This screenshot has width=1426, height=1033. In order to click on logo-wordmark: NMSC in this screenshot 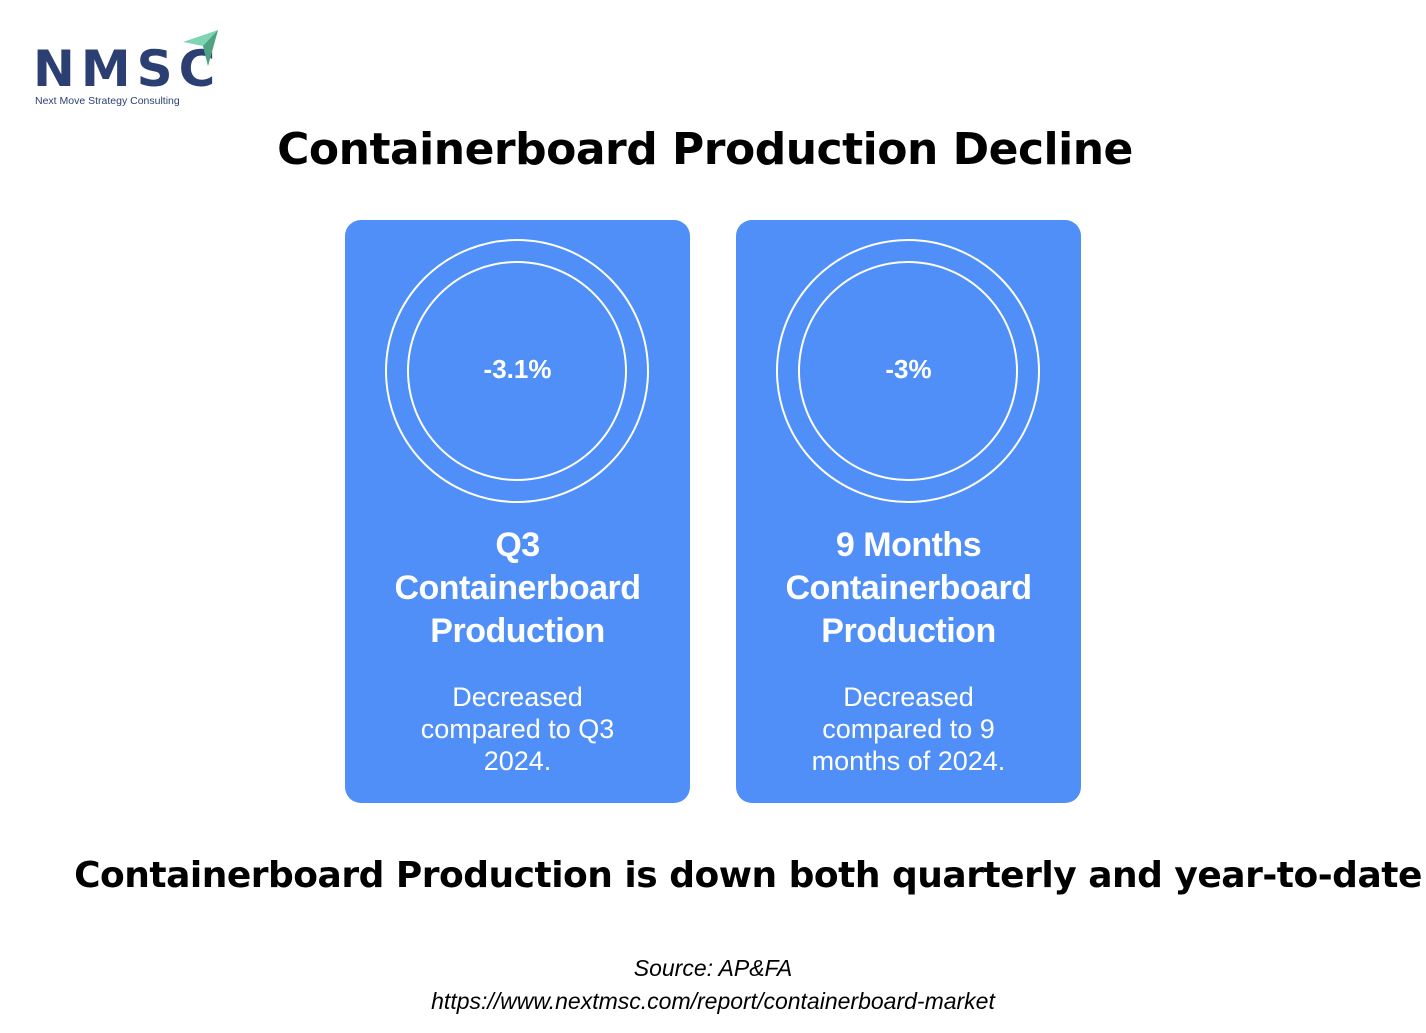, I will do `click(127, 69)`.